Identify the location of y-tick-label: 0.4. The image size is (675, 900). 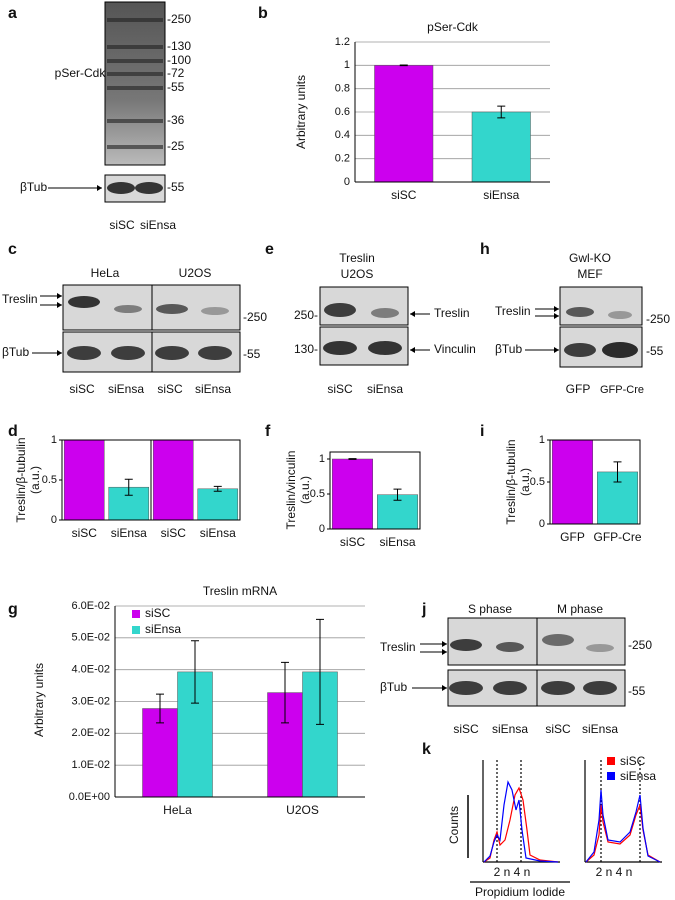
(342, 135).